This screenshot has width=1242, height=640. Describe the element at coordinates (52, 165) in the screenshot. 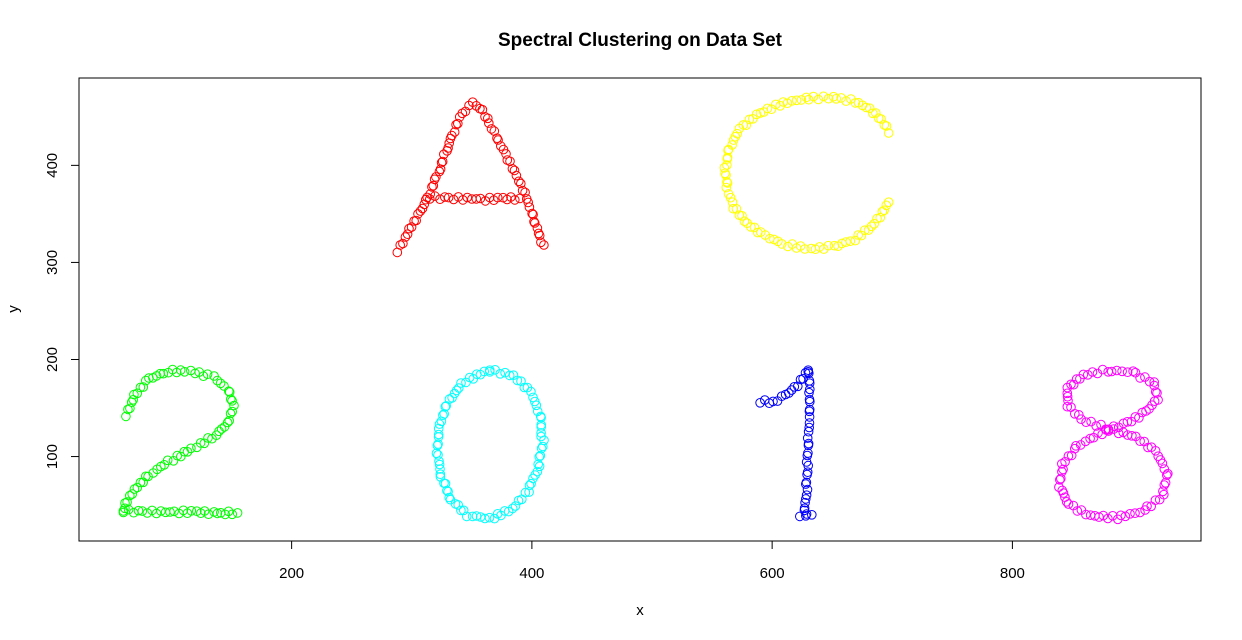

I see `y-tick-label: 400` at that location.